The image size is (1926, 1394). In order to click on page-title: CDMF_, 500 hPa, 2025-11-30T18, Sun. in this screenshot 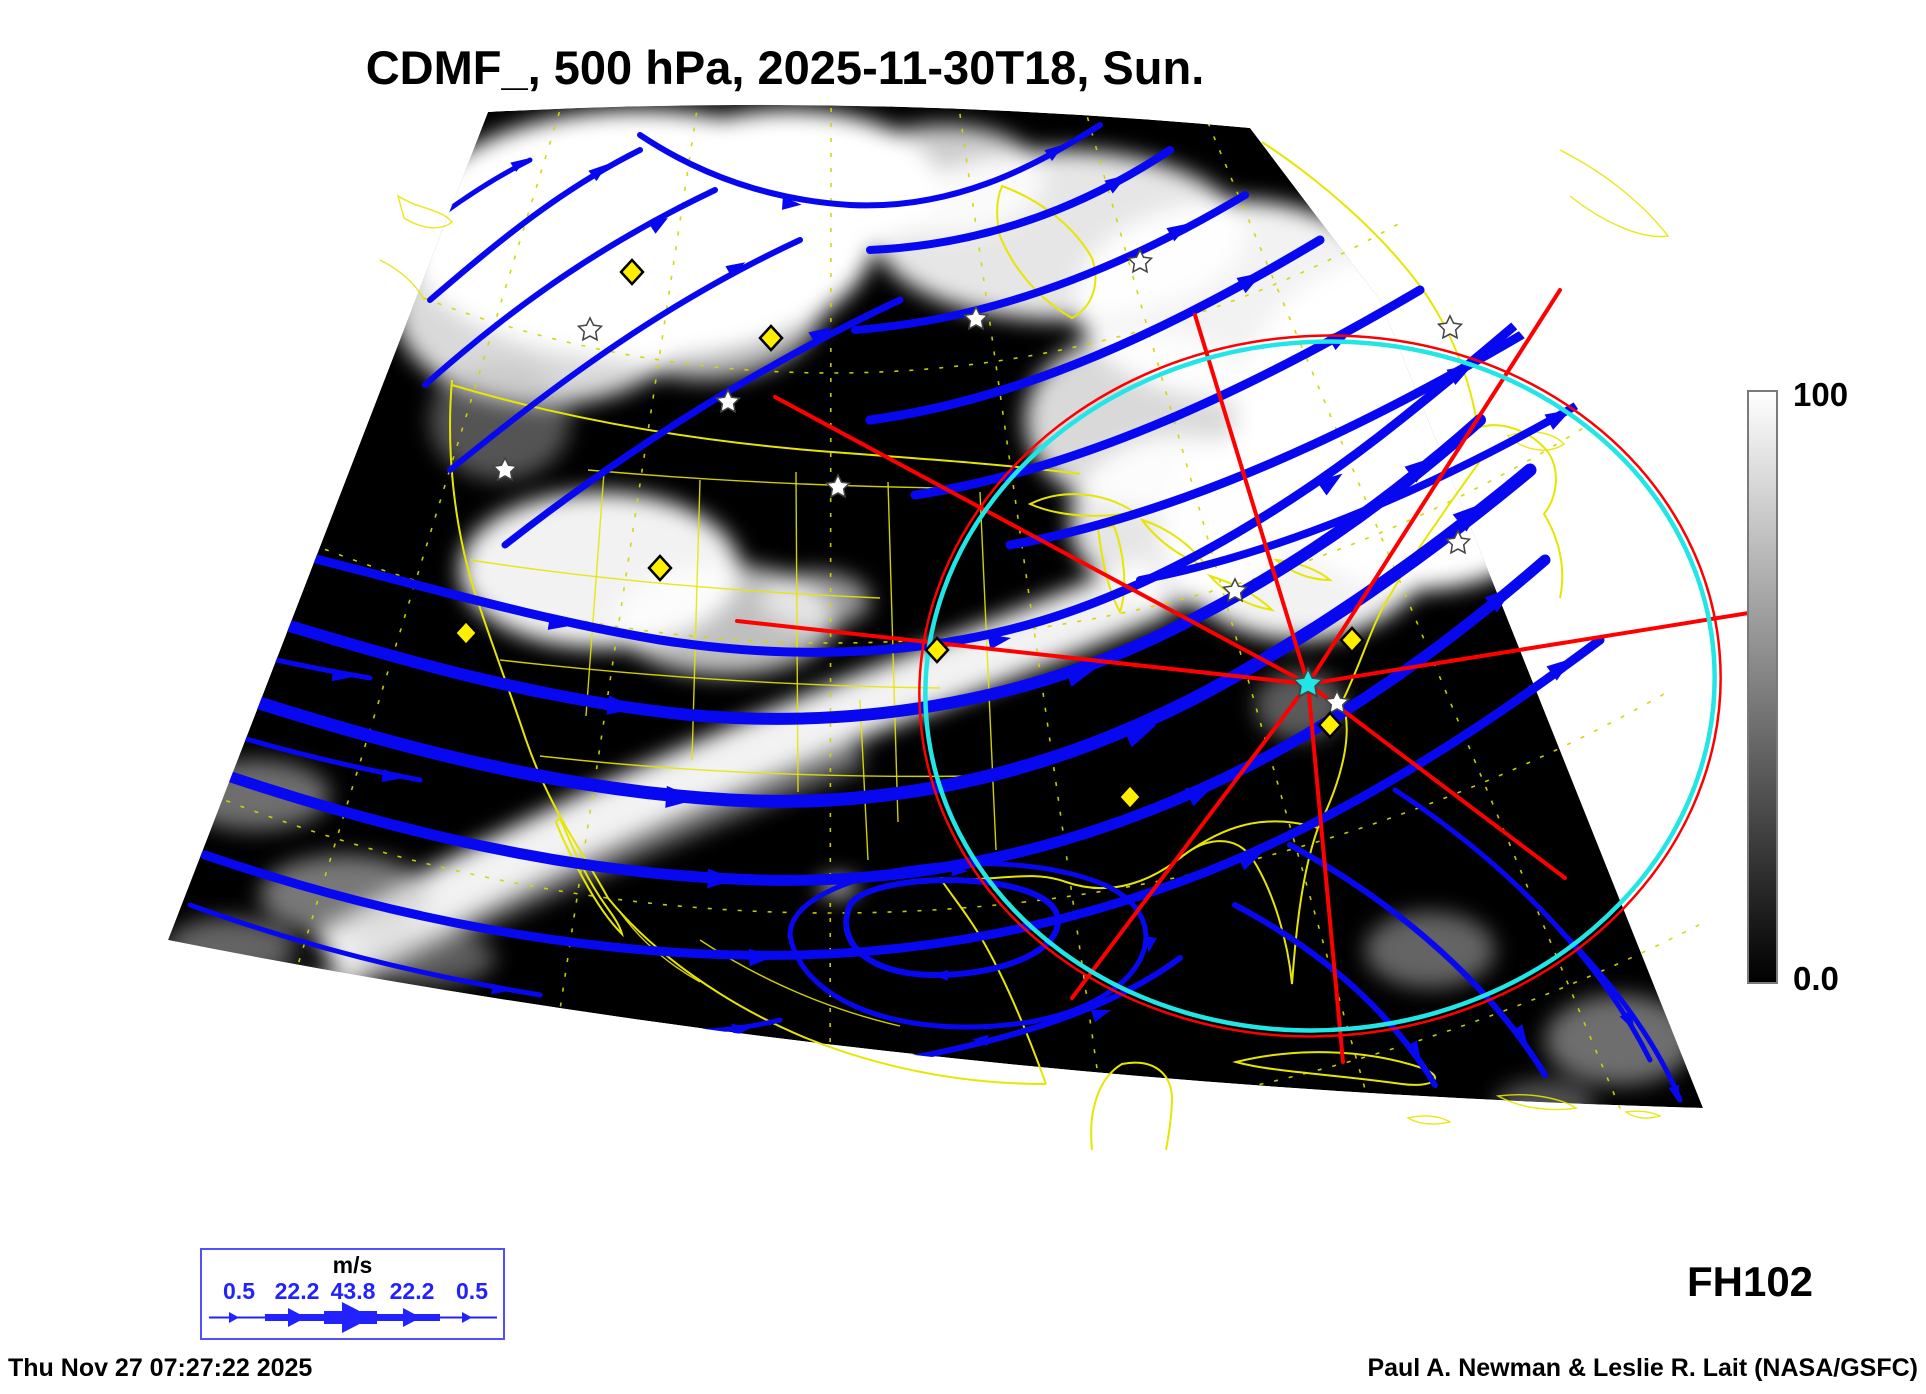, I will do `click(785, 67)`.